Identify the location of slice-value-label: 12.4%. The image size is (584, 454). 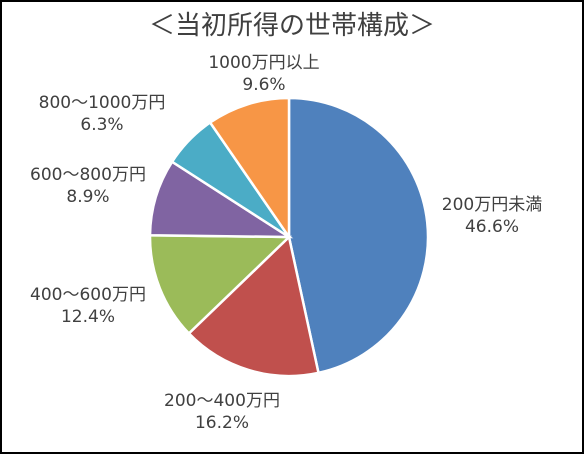
(88, 317).